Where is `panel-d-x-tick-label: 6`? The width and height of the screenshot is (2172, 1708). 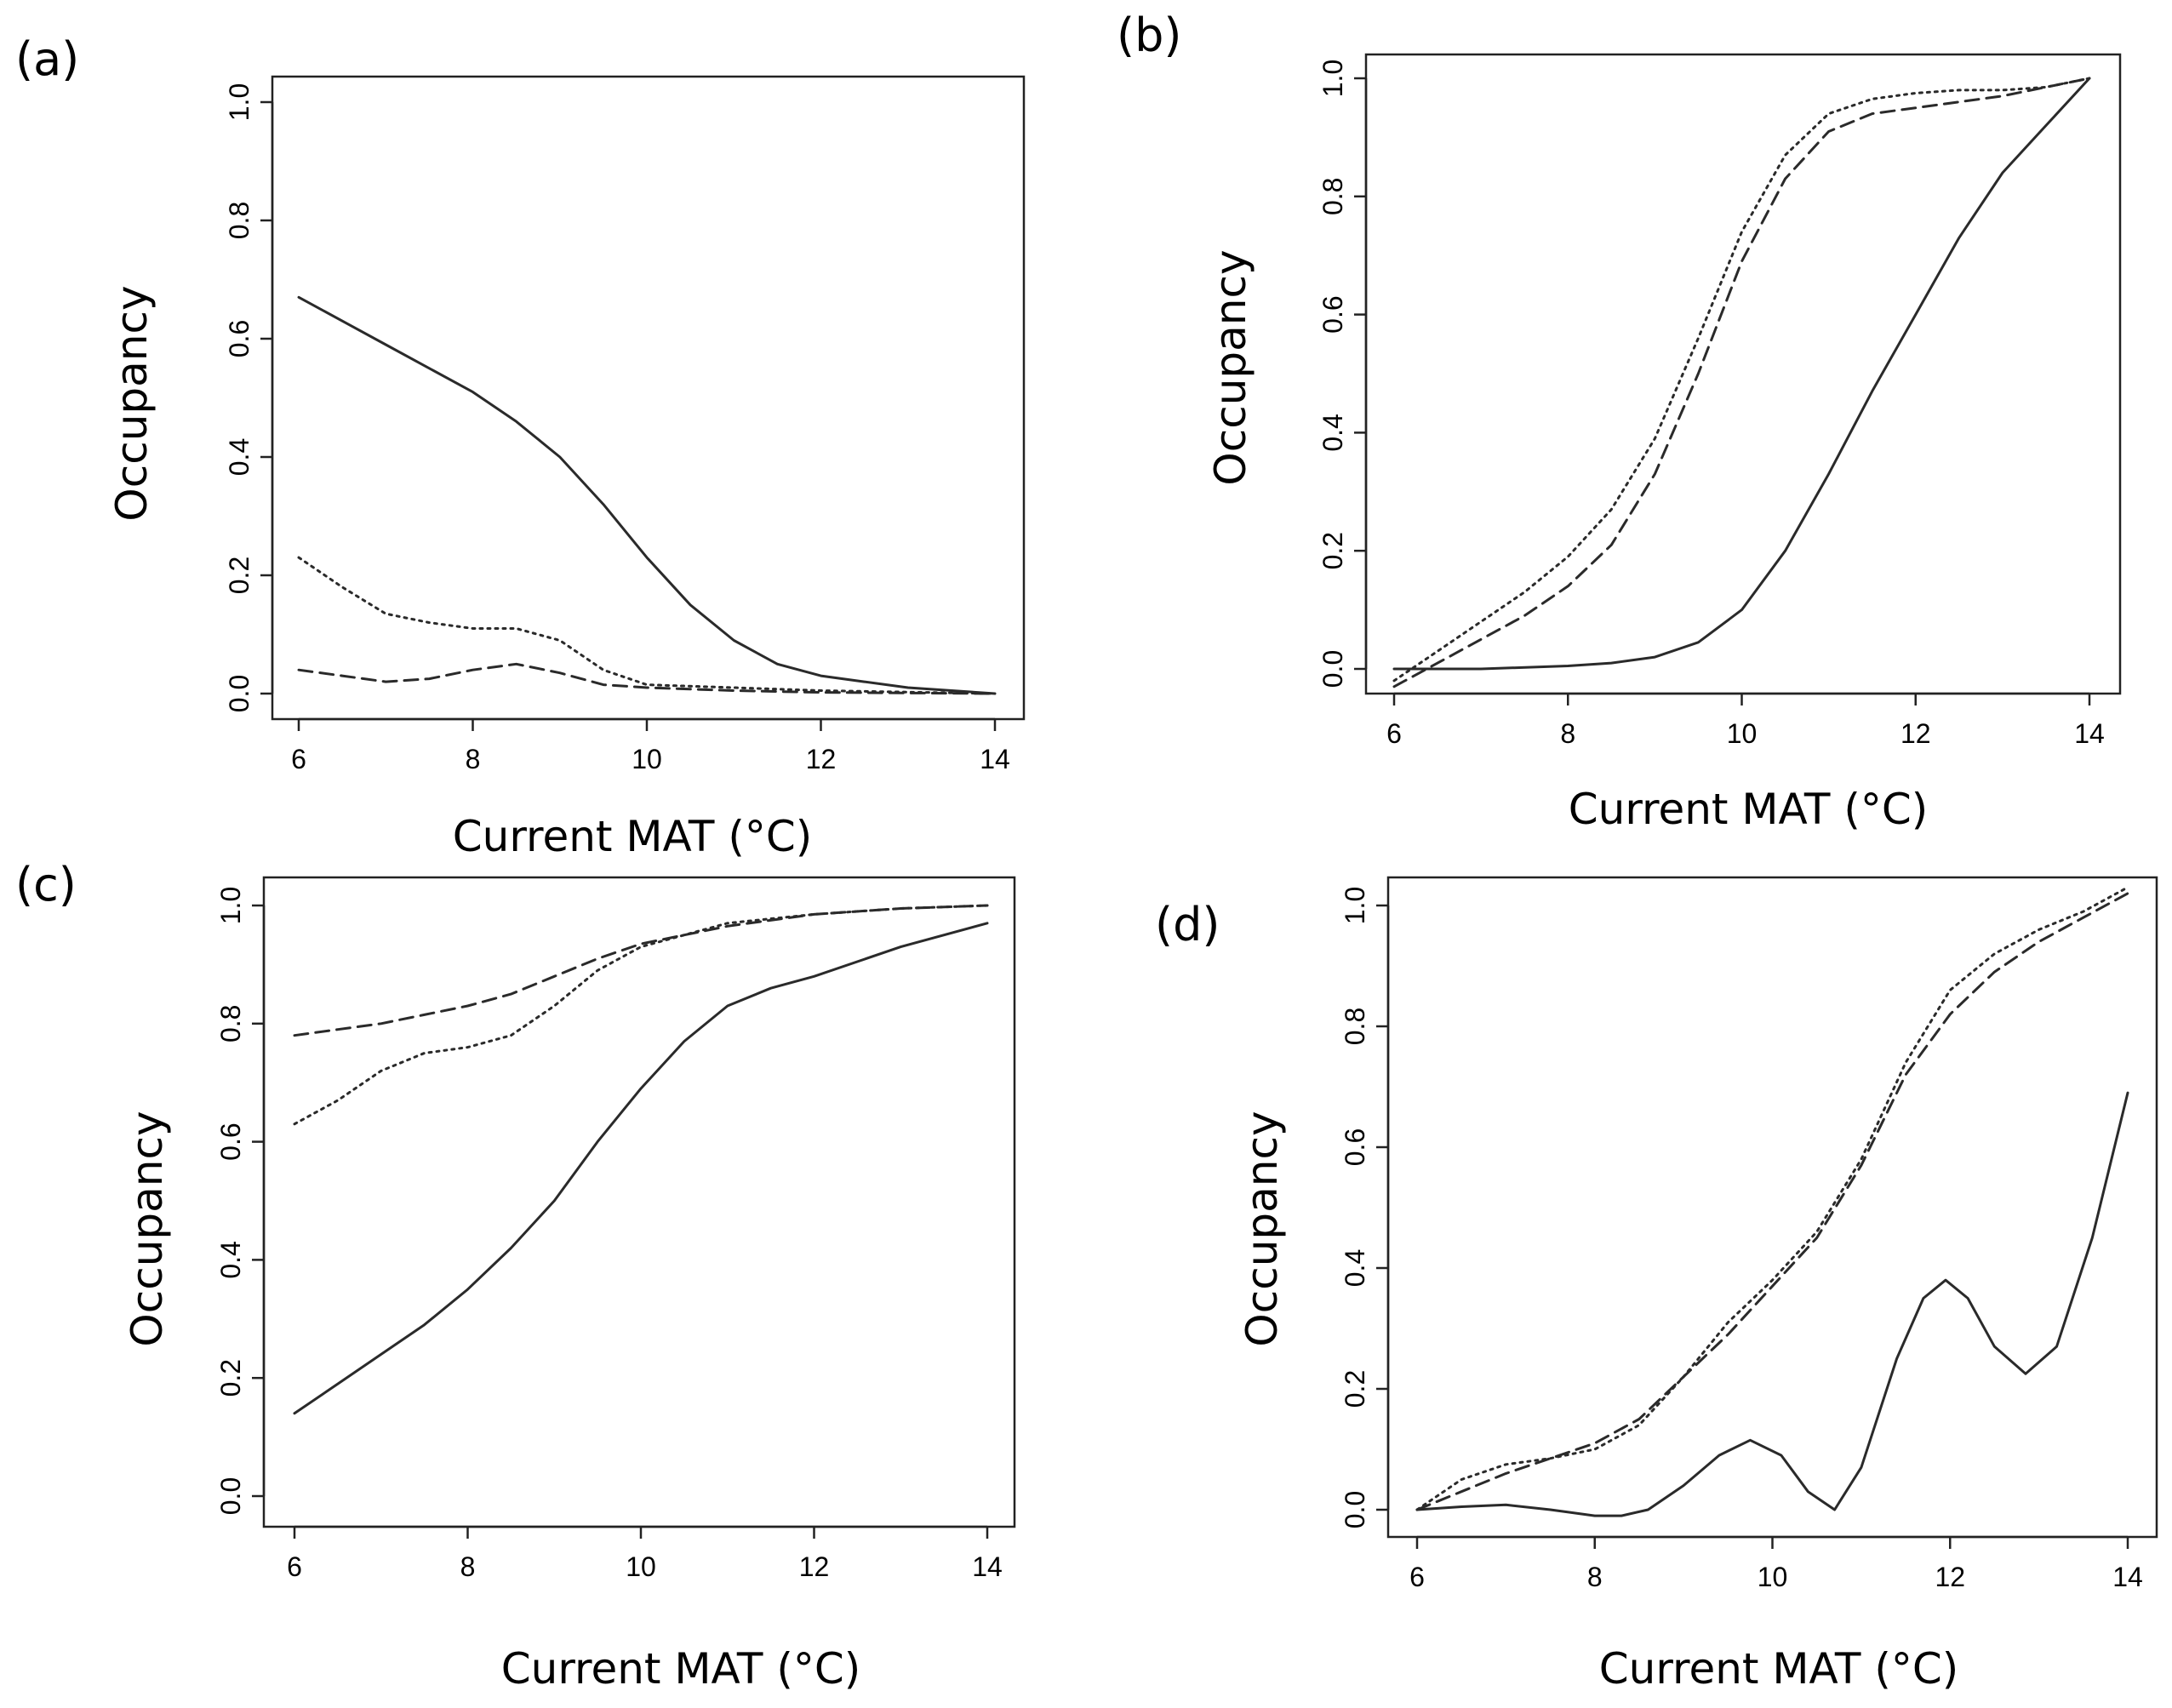
panel-d-x-tick-label: 6 is located at coordinates (1417, 1577).